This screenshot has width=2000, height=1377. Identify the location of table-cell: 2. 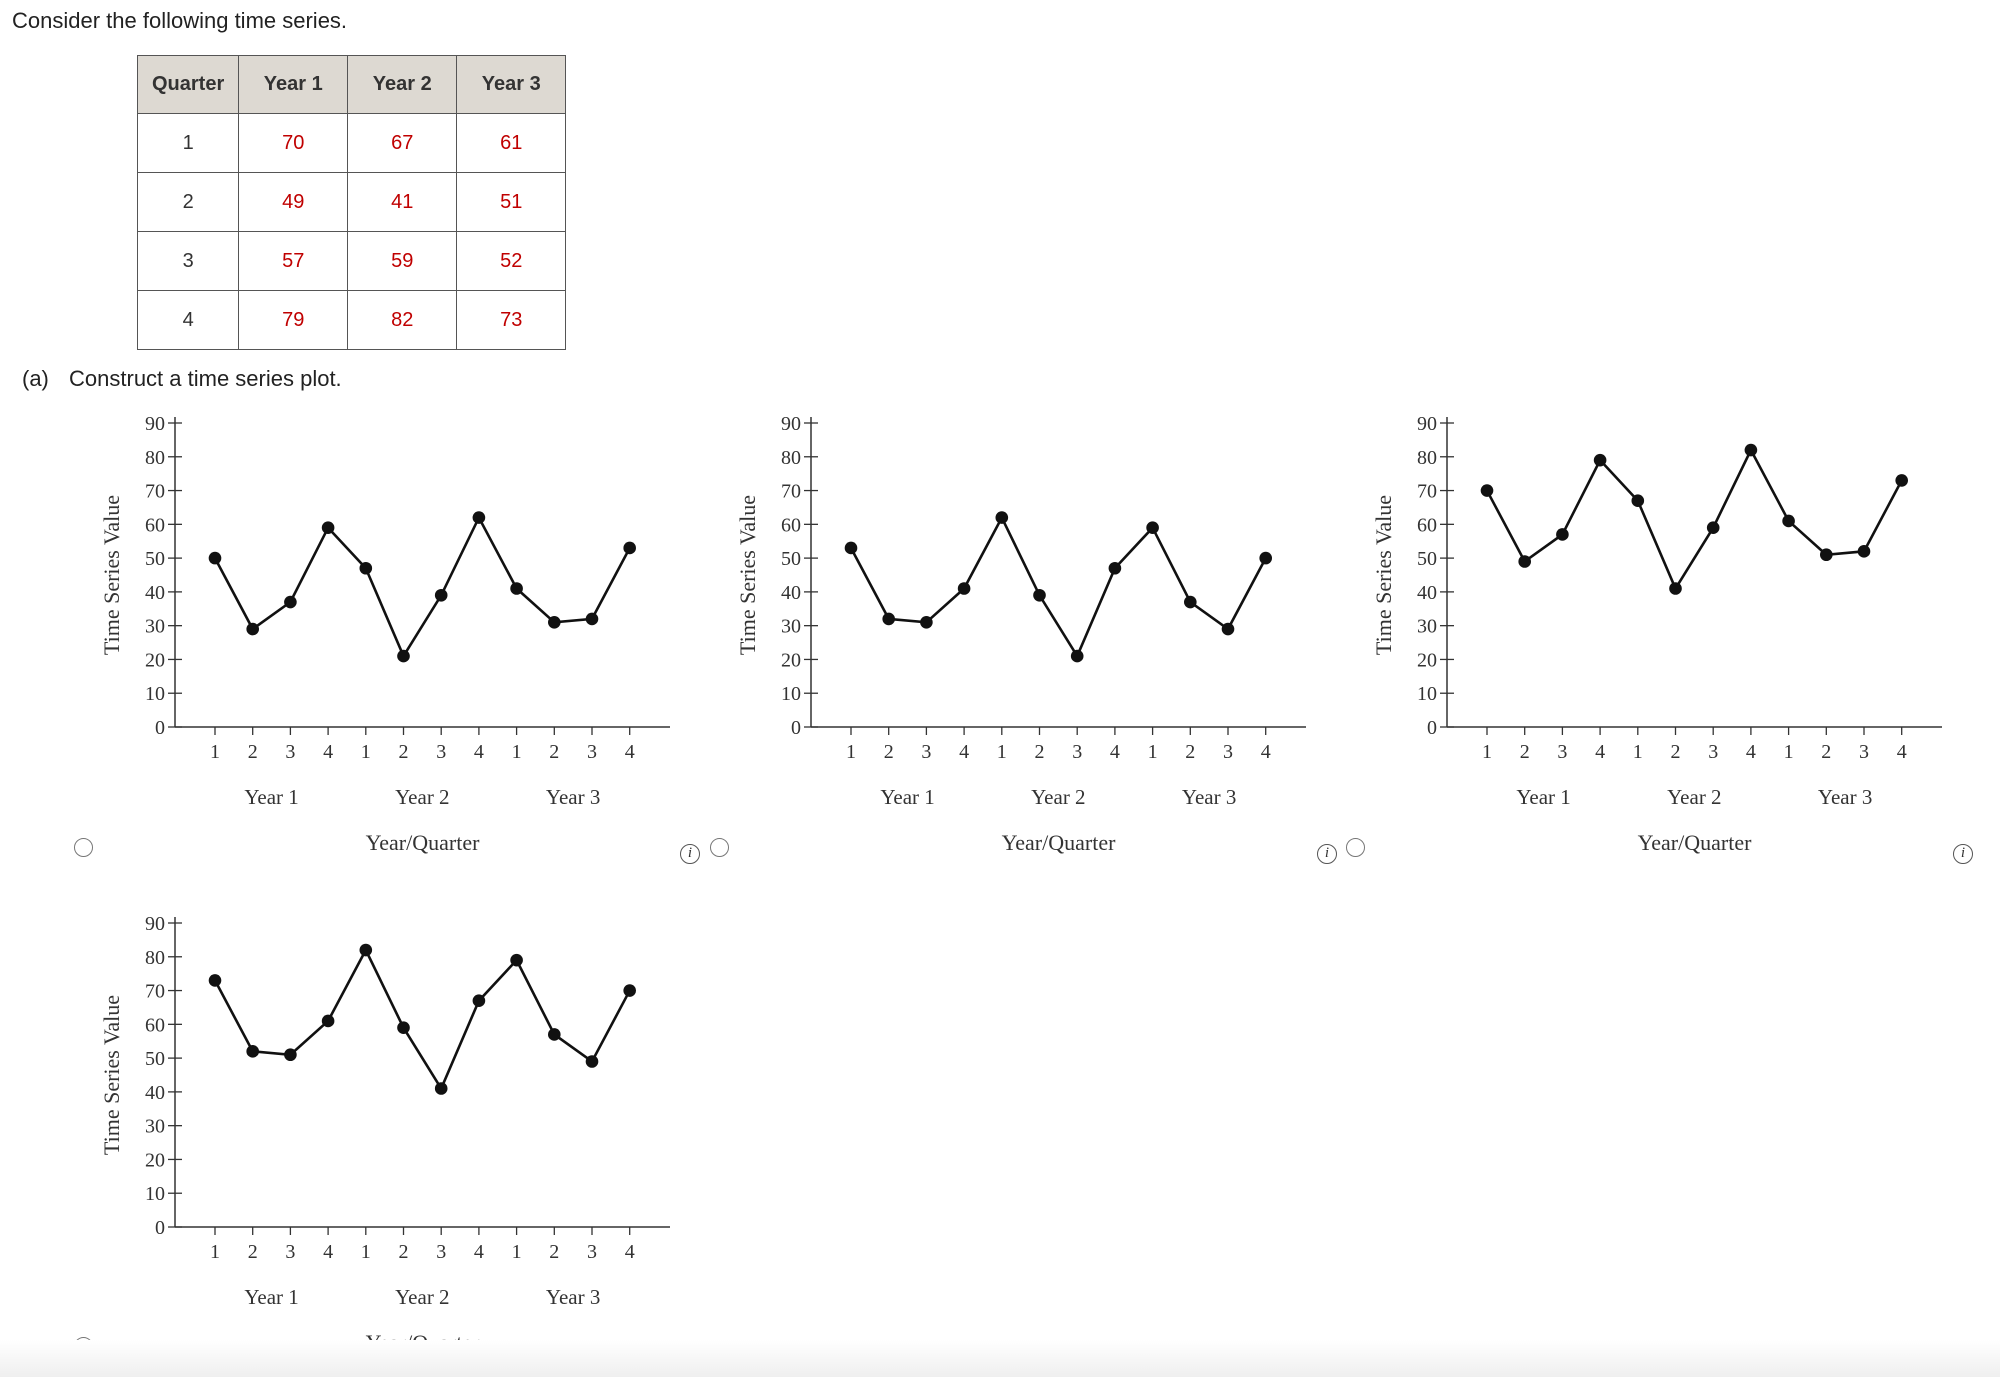
(188, 202).